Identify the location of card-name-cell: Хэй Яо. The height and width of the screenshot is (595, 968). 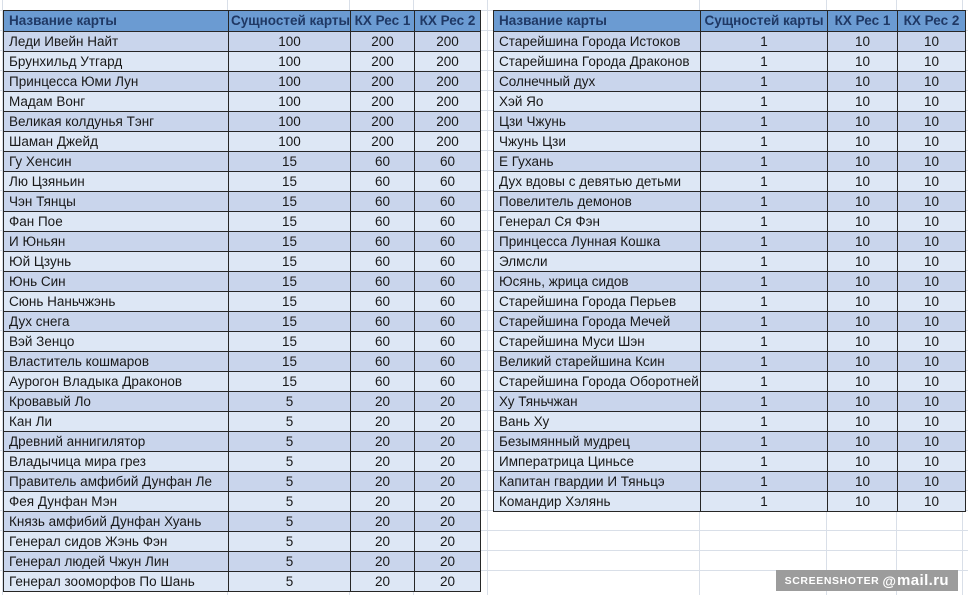
(597, 101).